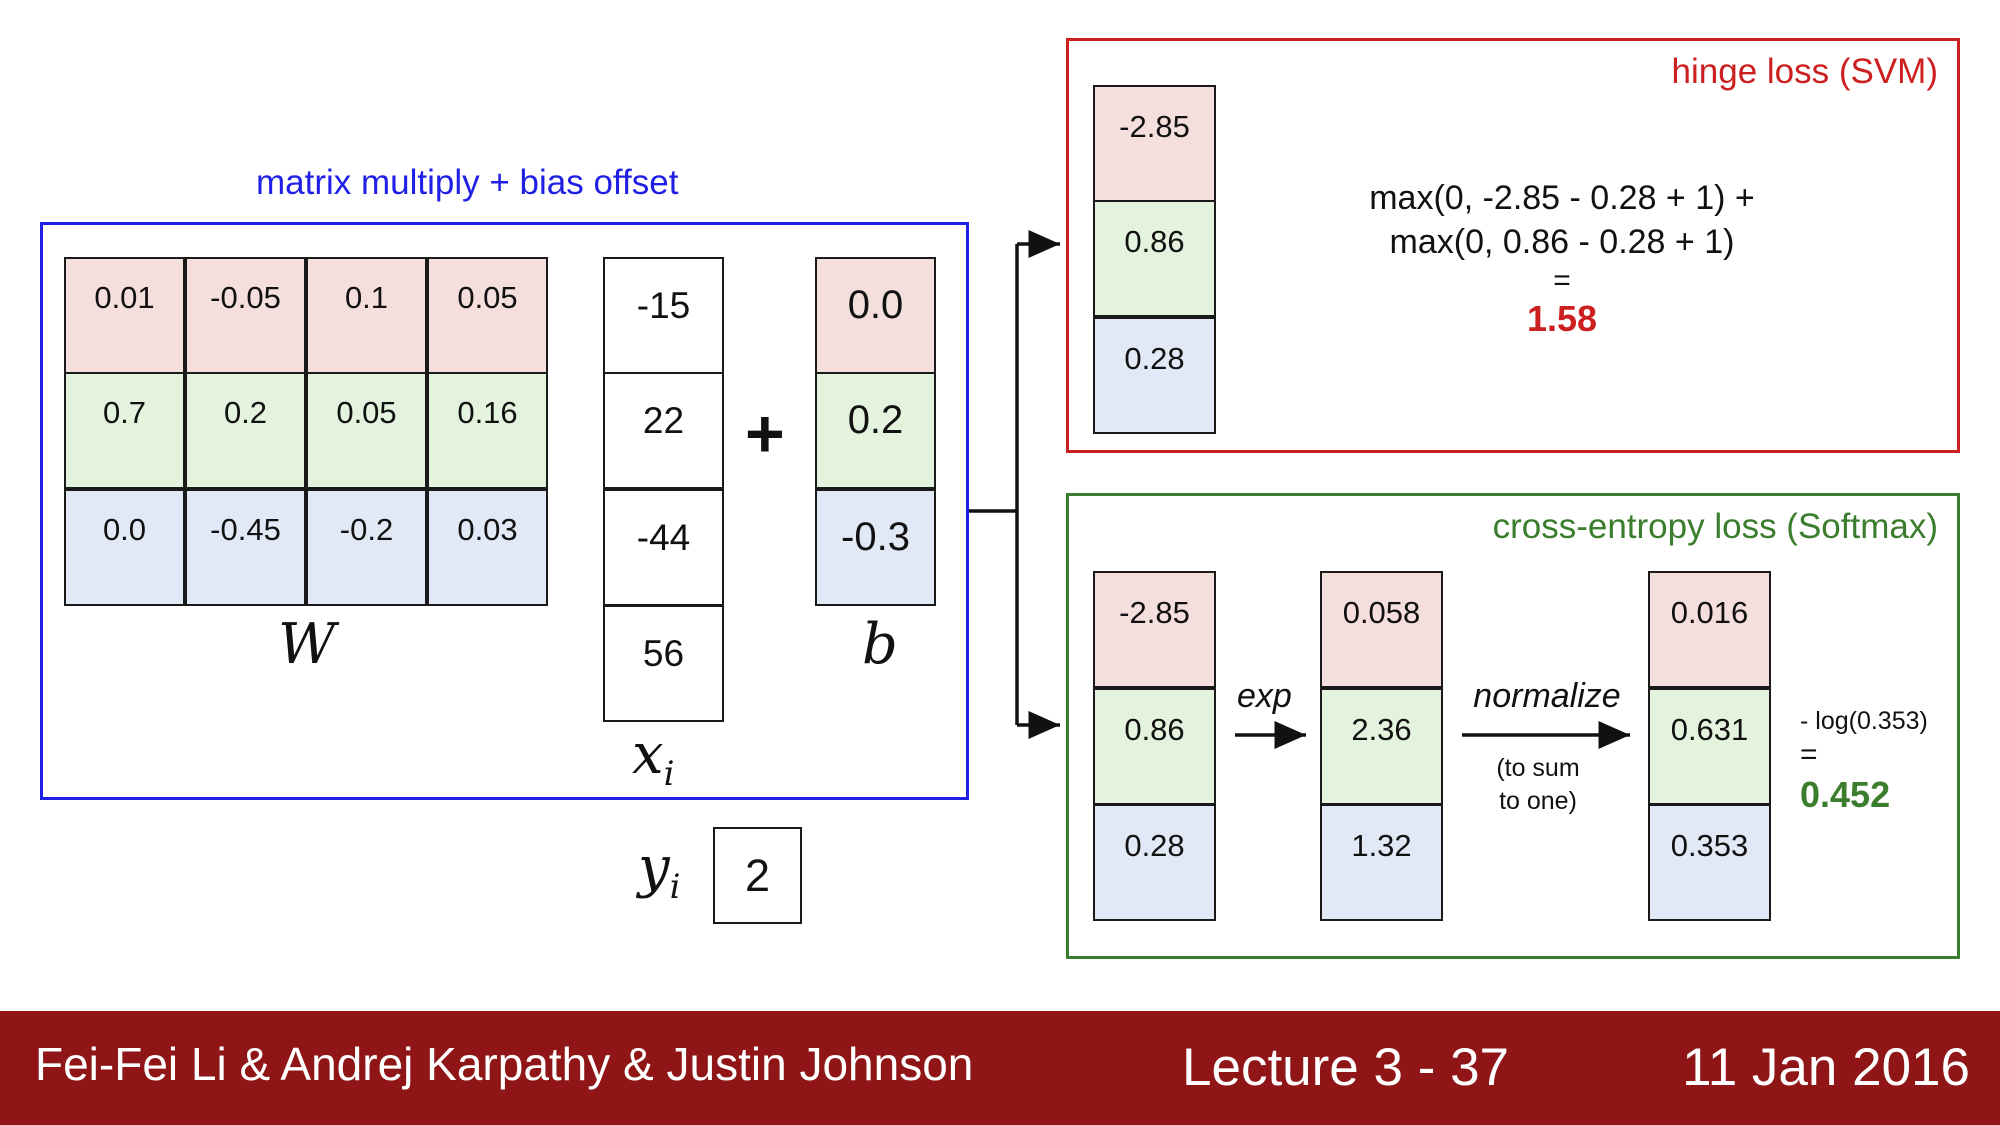  What do you see at coordinates (1264, 696) in the screenshot?
I see `exp-label: exp` at bounding box center [1264, 696].